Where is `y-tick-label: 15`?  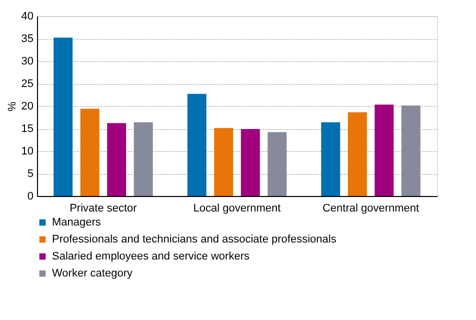 y-tick-label: 15 is located at coordinates (27, 129).